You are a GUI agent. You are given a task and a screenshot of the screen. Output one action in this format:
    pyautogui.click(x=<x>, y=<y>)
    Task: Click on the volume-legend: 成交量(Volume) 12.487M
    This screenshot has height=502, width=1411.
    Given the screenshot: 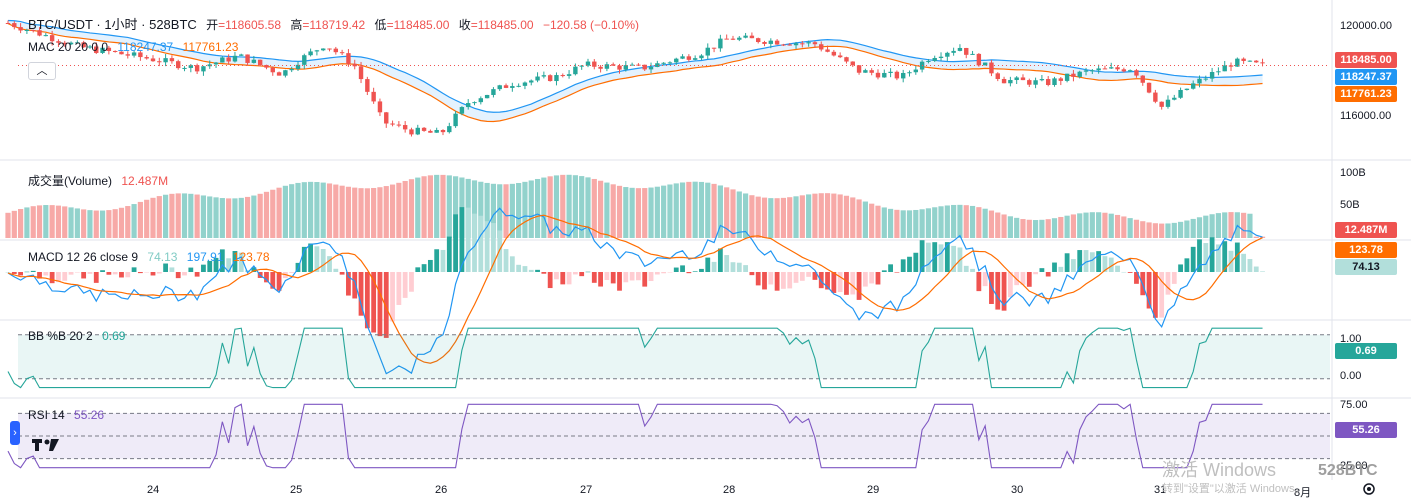 What is the action you would take?
    pyautogui.click(x=98, y=181)
    